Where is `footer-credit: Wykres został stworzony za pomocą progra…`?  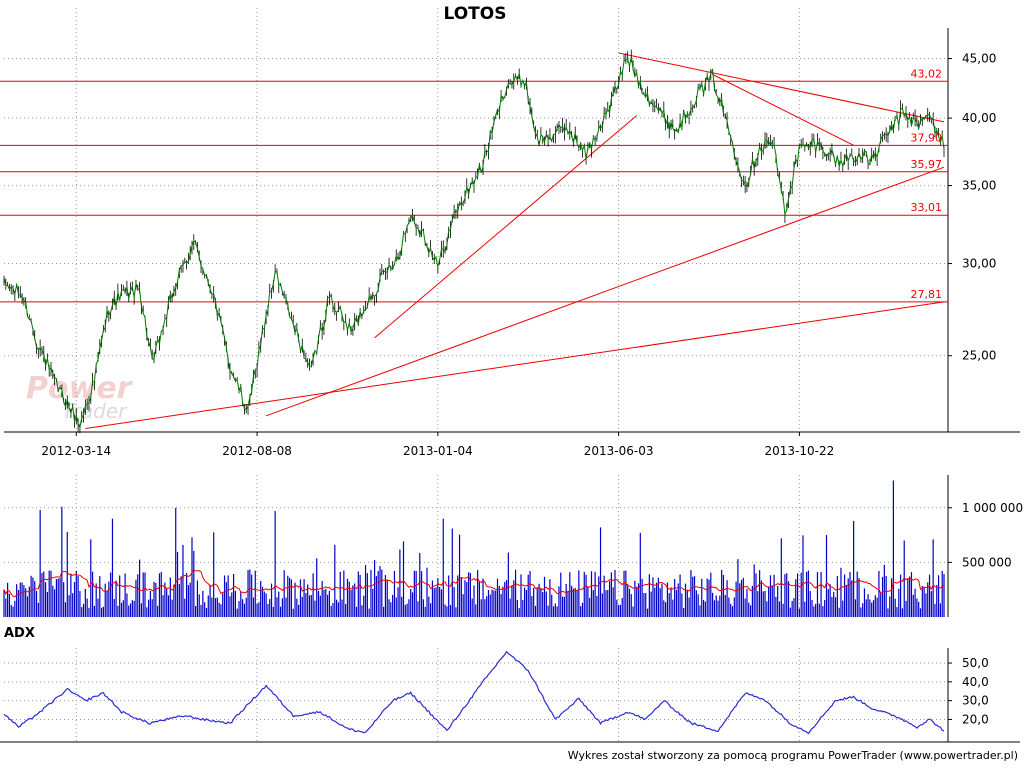
footer-credit: Wykres został stworzony za pomocą progra… is located at coordinates (792, 755).